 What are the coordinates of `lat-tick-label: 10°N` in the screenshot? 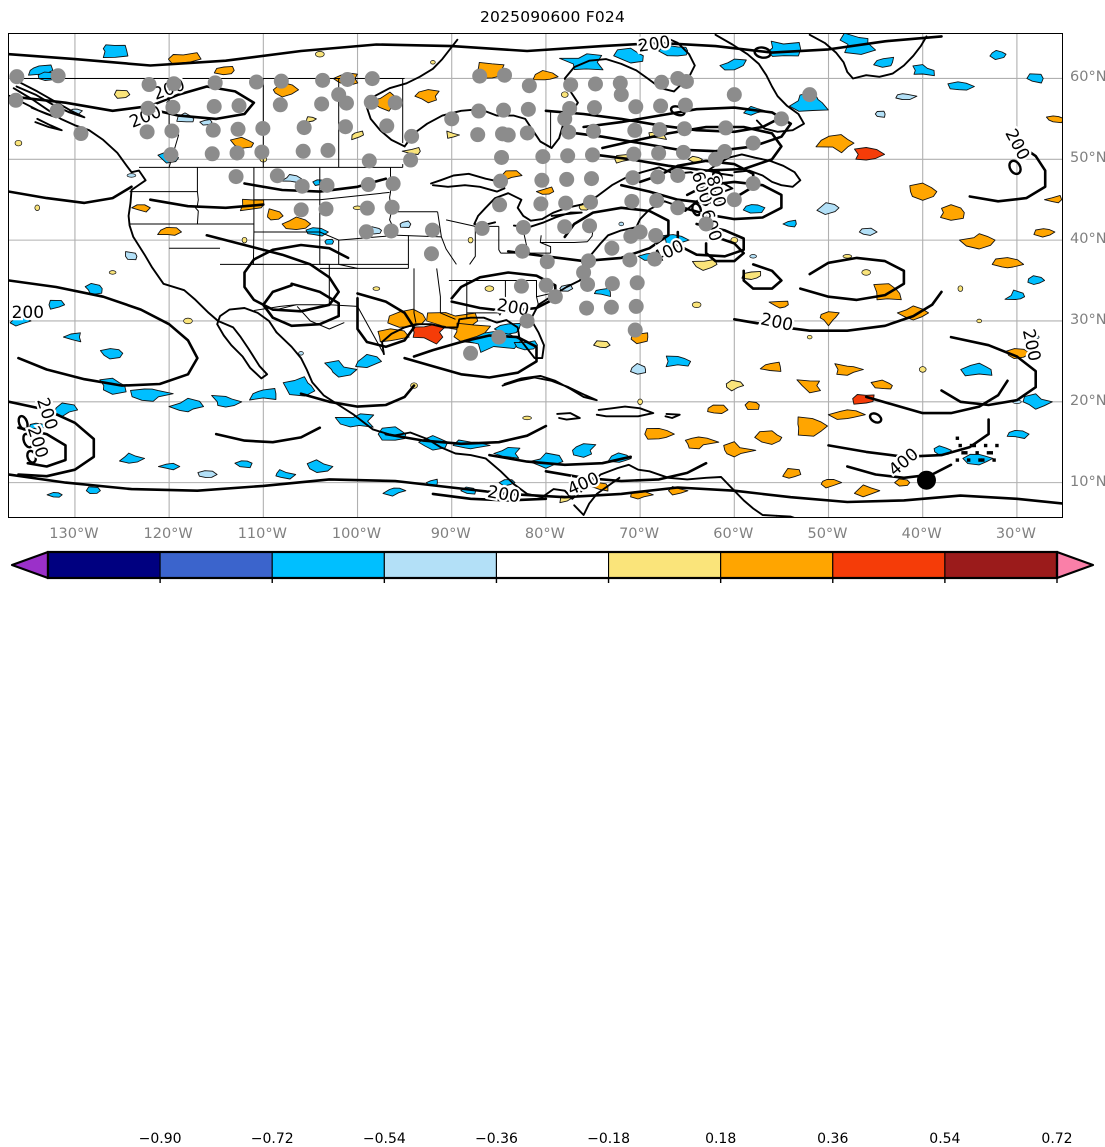 It's located at (1087, 481).